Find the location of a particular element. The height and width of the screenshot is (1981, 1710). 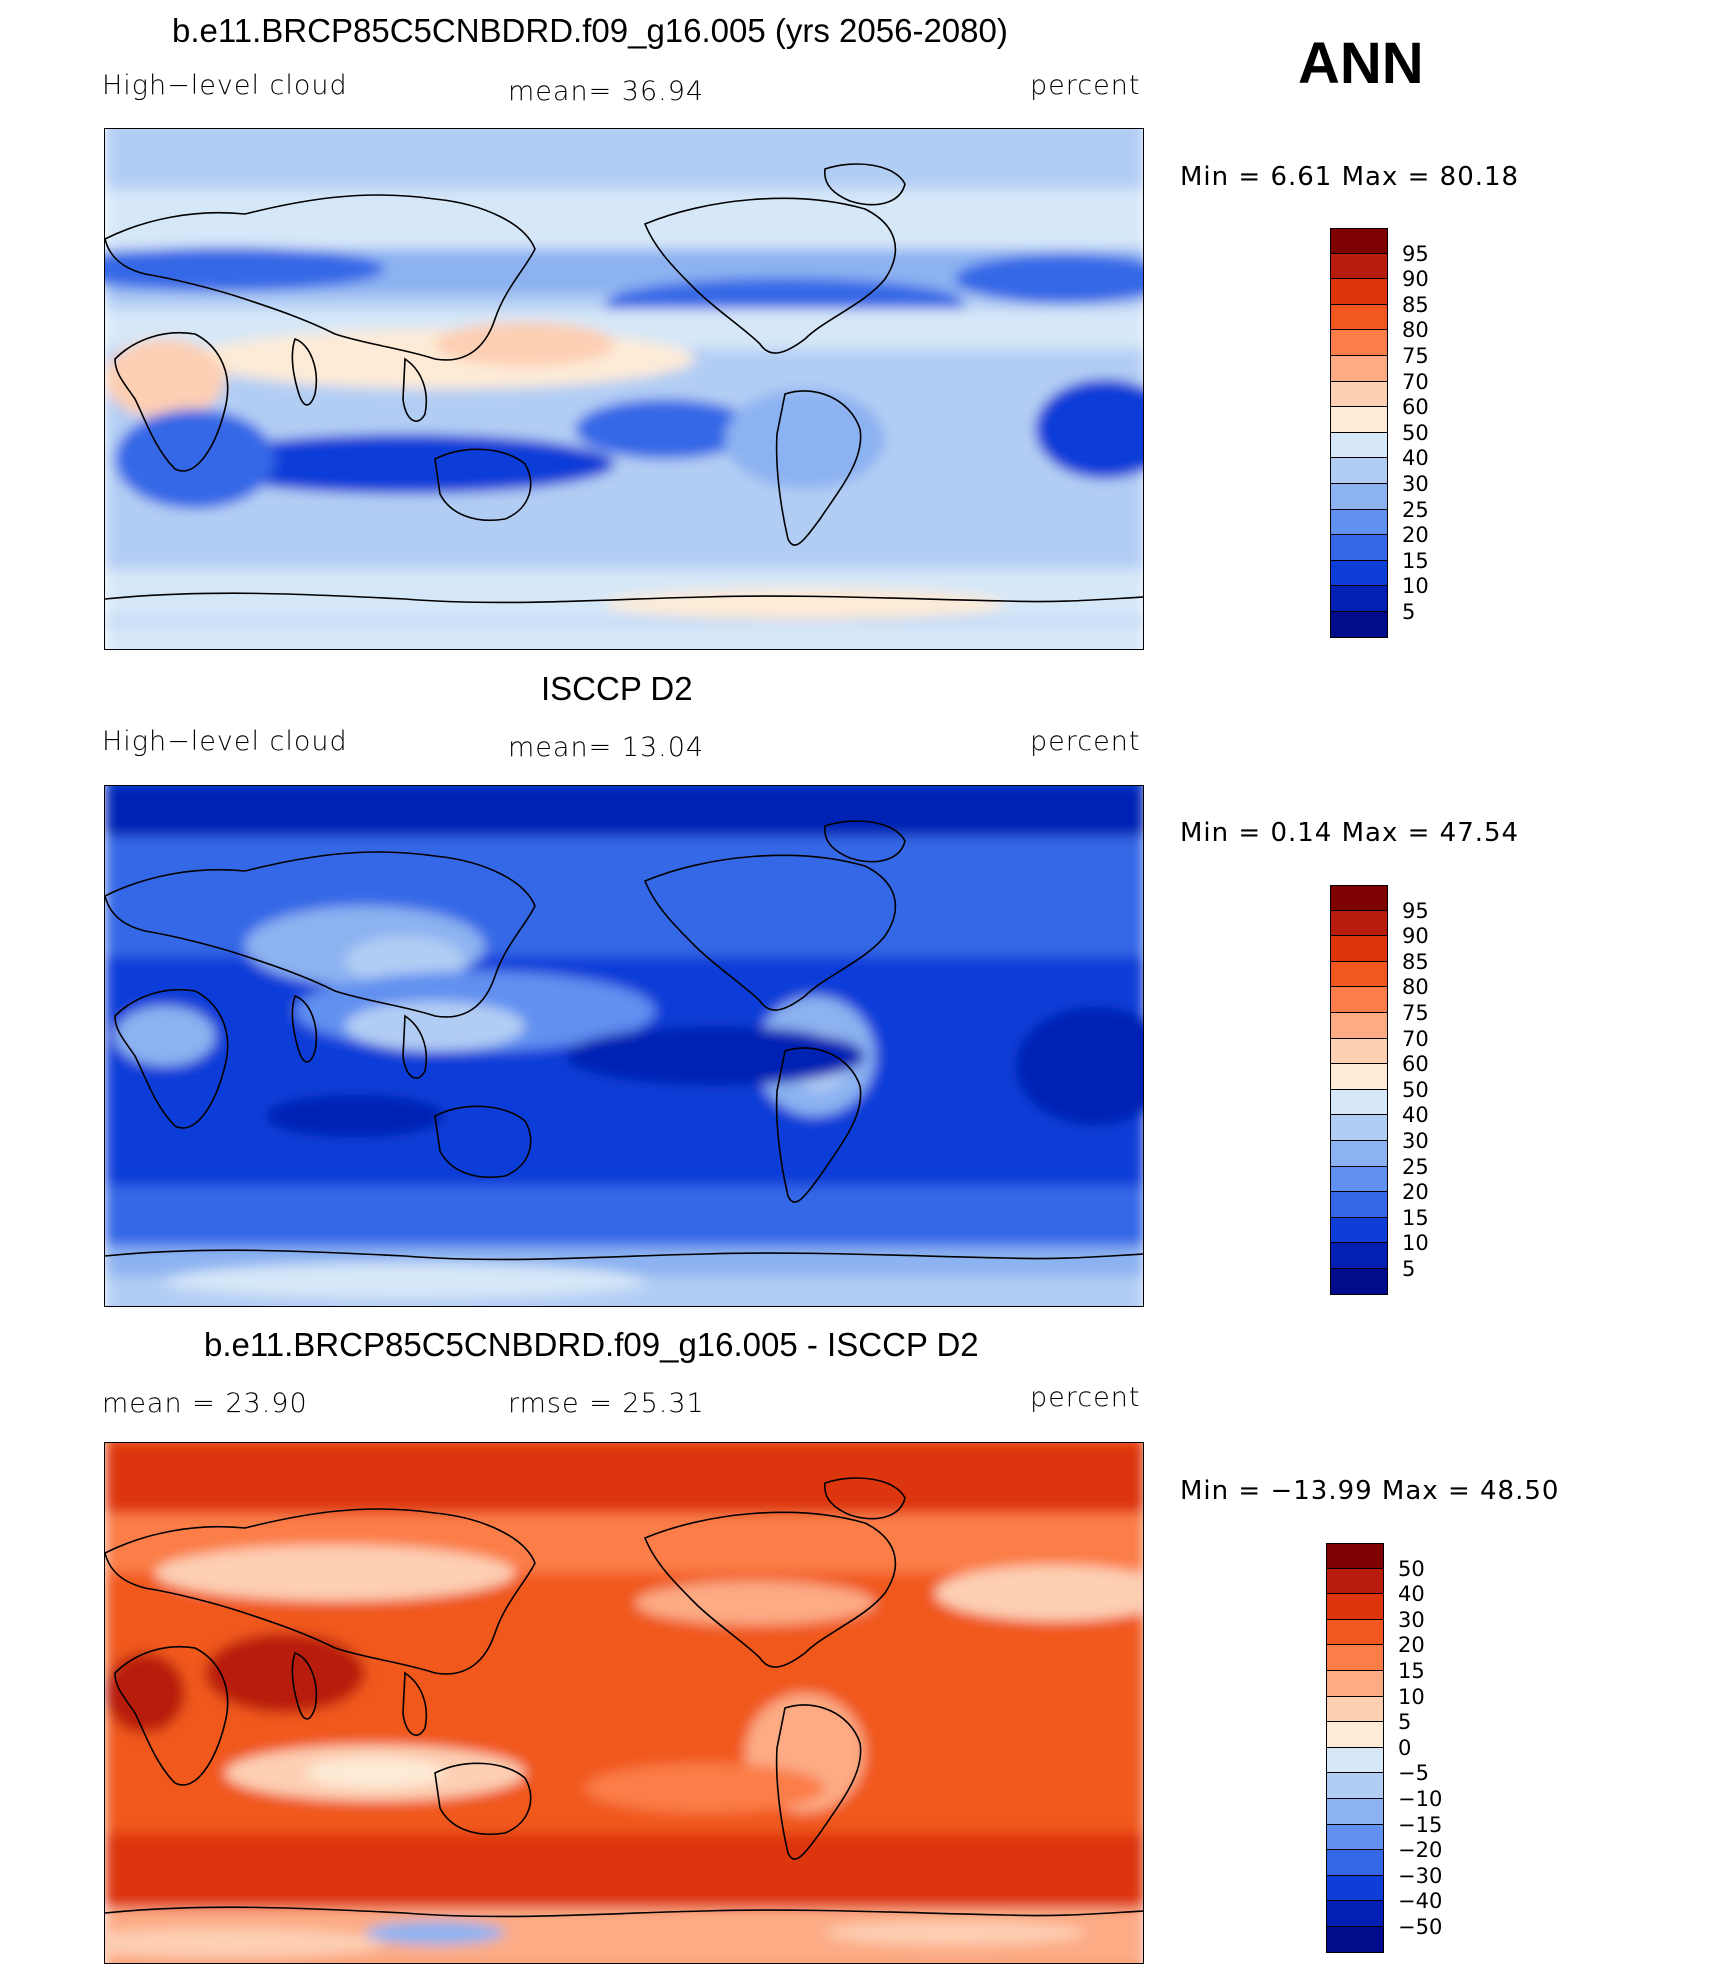

colorbar-tick-label: 95 is located at coordinates (1415, 910).